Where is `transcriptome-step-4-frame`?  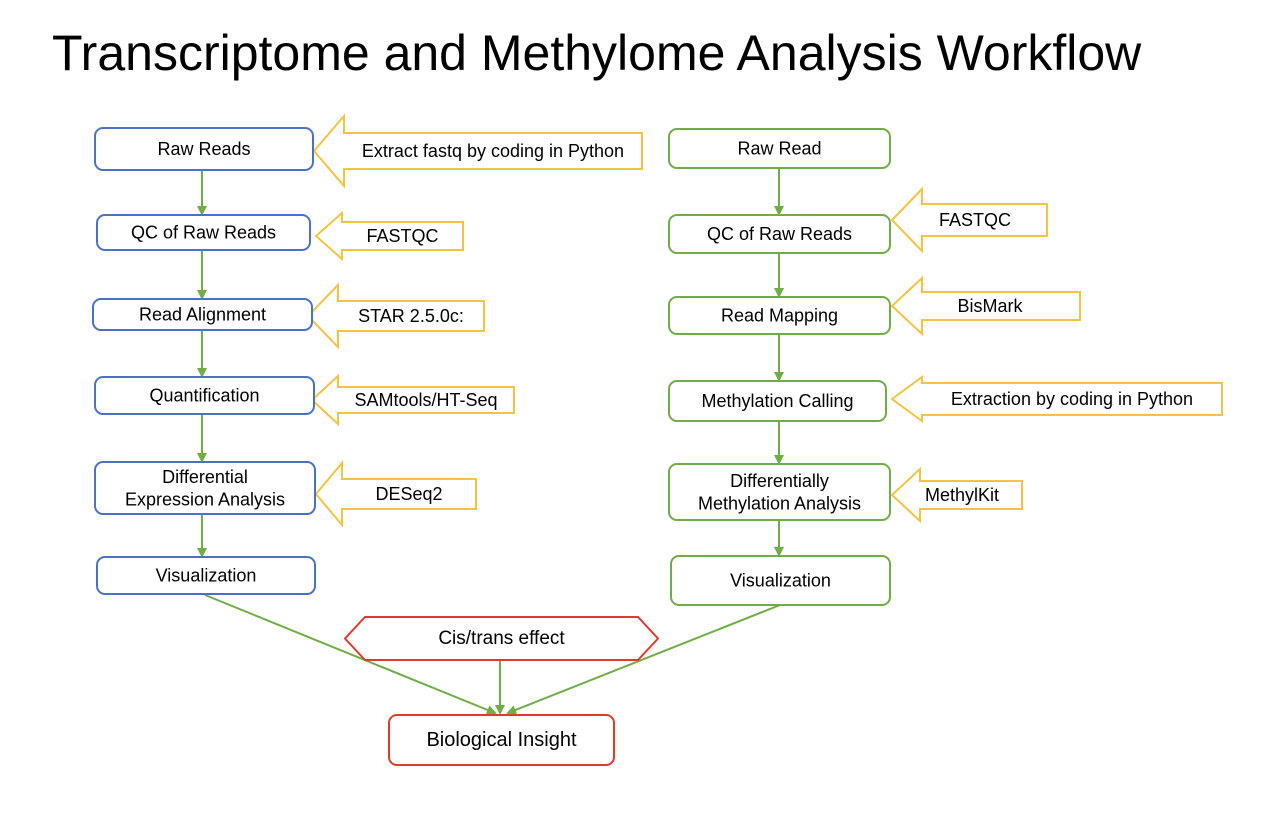
transcriptome-step-4-frame is located at coordinates (204, 395).